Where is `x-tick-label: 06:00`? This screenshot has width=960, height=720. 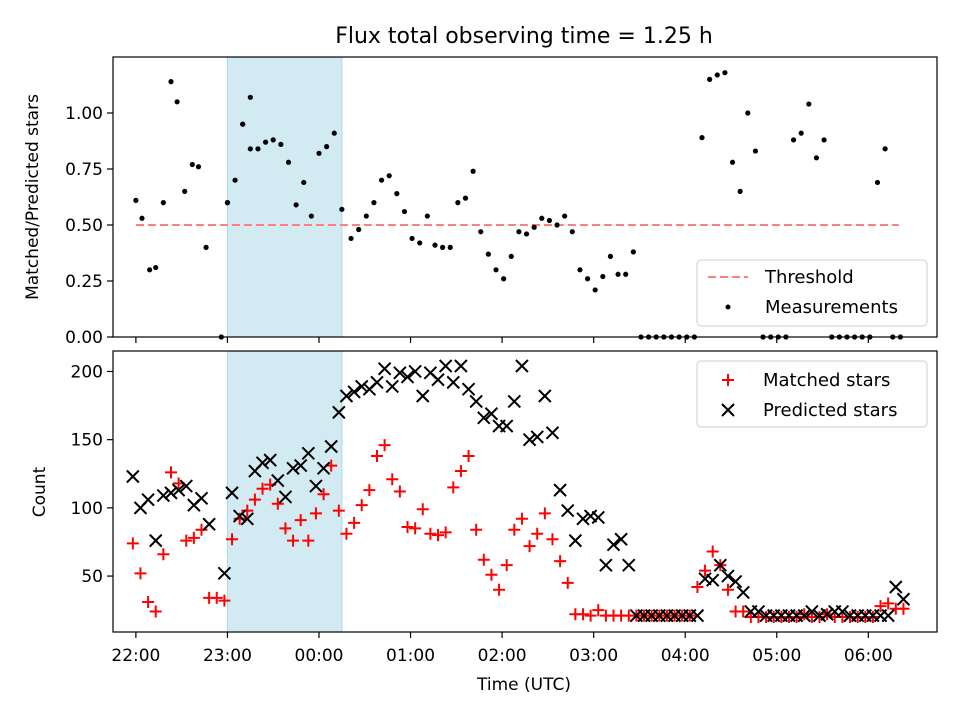
x-tick-label: 06:00 is located at coordinates (868, 656).